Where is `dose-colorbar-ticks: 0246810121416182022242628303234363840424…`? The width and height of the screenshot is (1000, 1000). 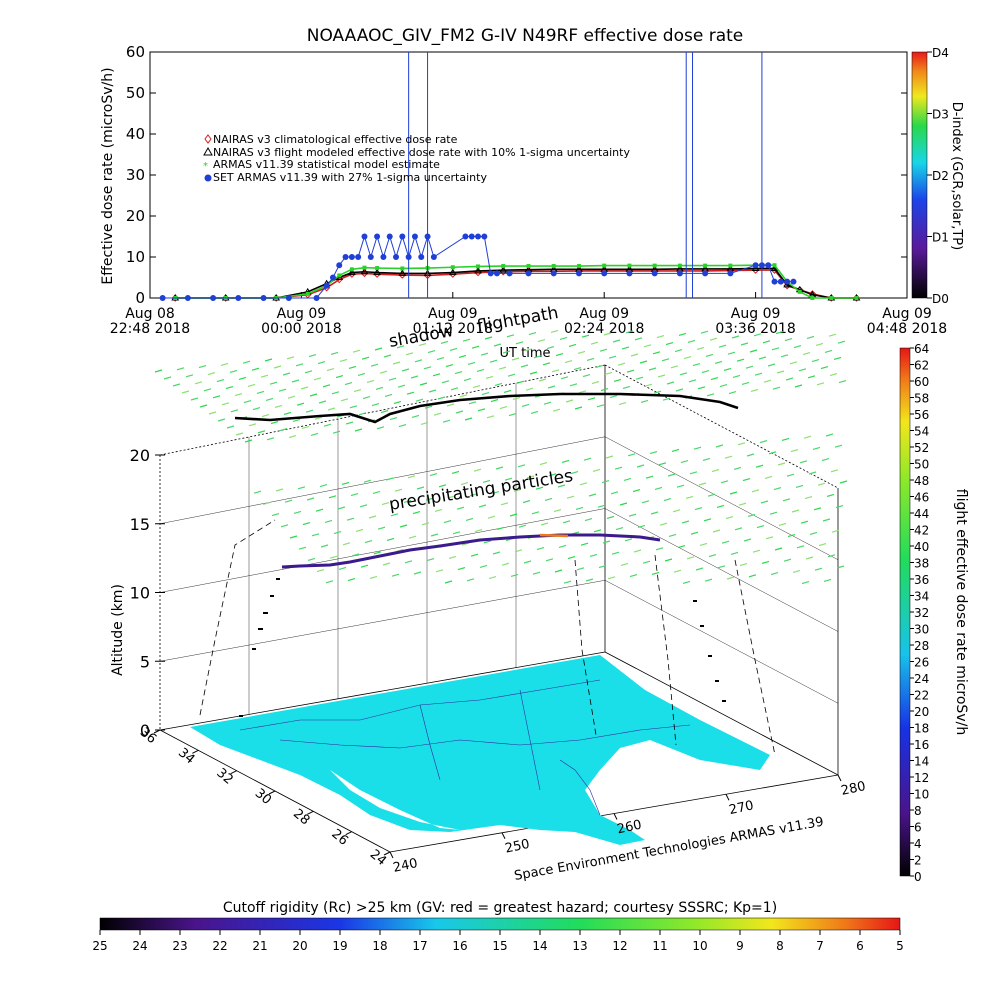 dose-colorbar-ticks: 0246810121416182022242628303234363840424… is located at coordinates (919, 613).